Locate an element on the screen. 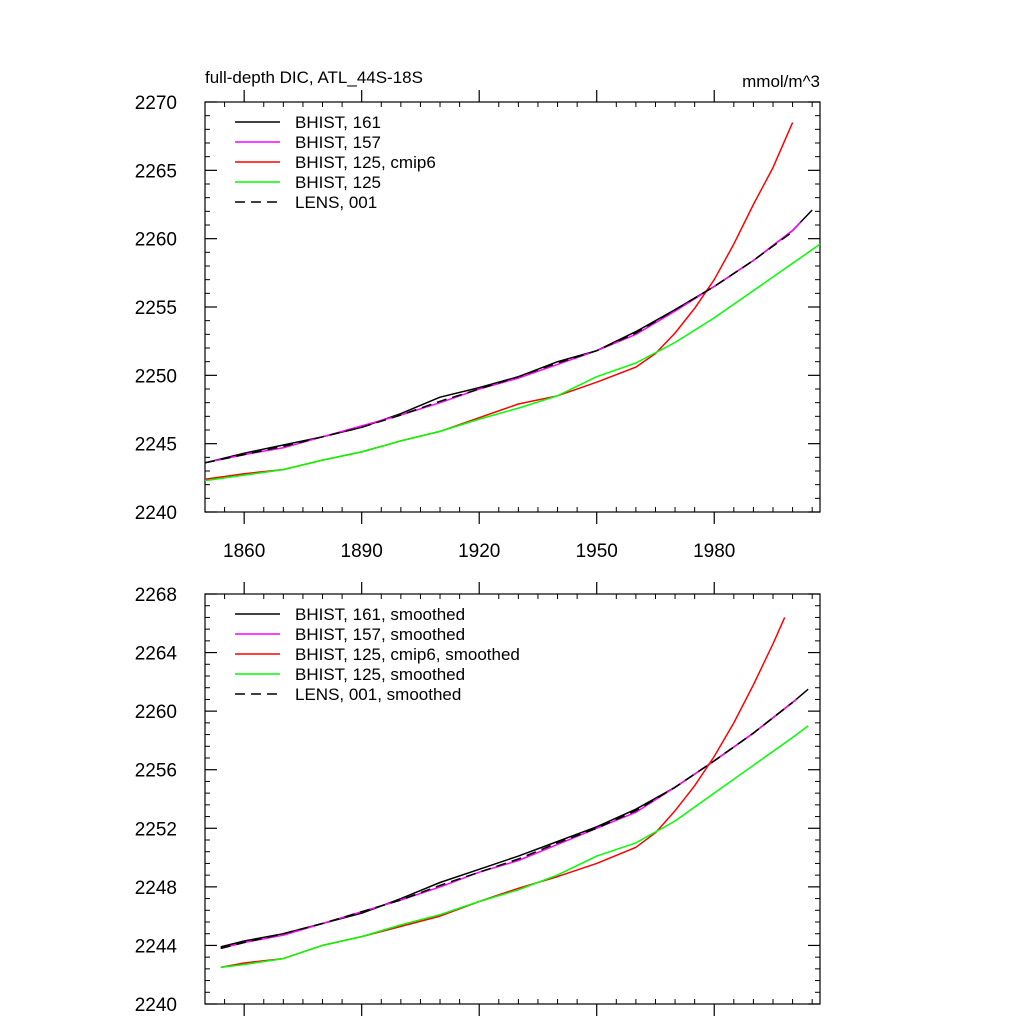 This screenshot has width=1024, height=1024. legend-label: BHIST, 125, cmip6, smoothed is located at coordinates (407, 654).